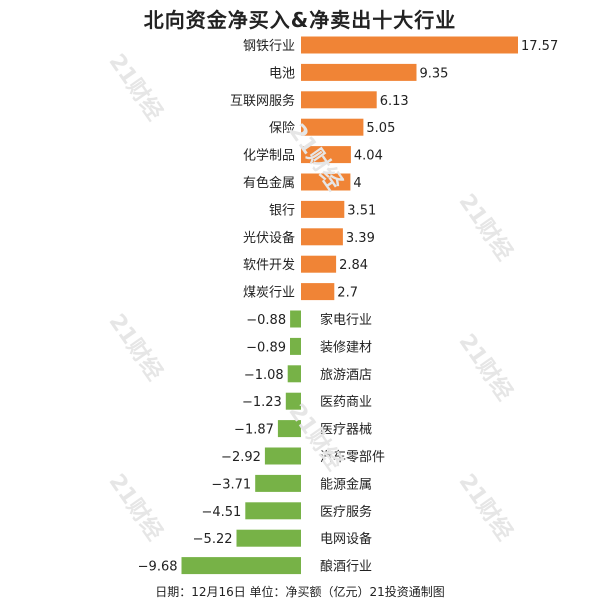 Image resolution: width=600 pixels, height=600 pixels. Describe the element at coordinates (254, 430) in the screenshot. I see `value-label-15: −1.87` at that location.